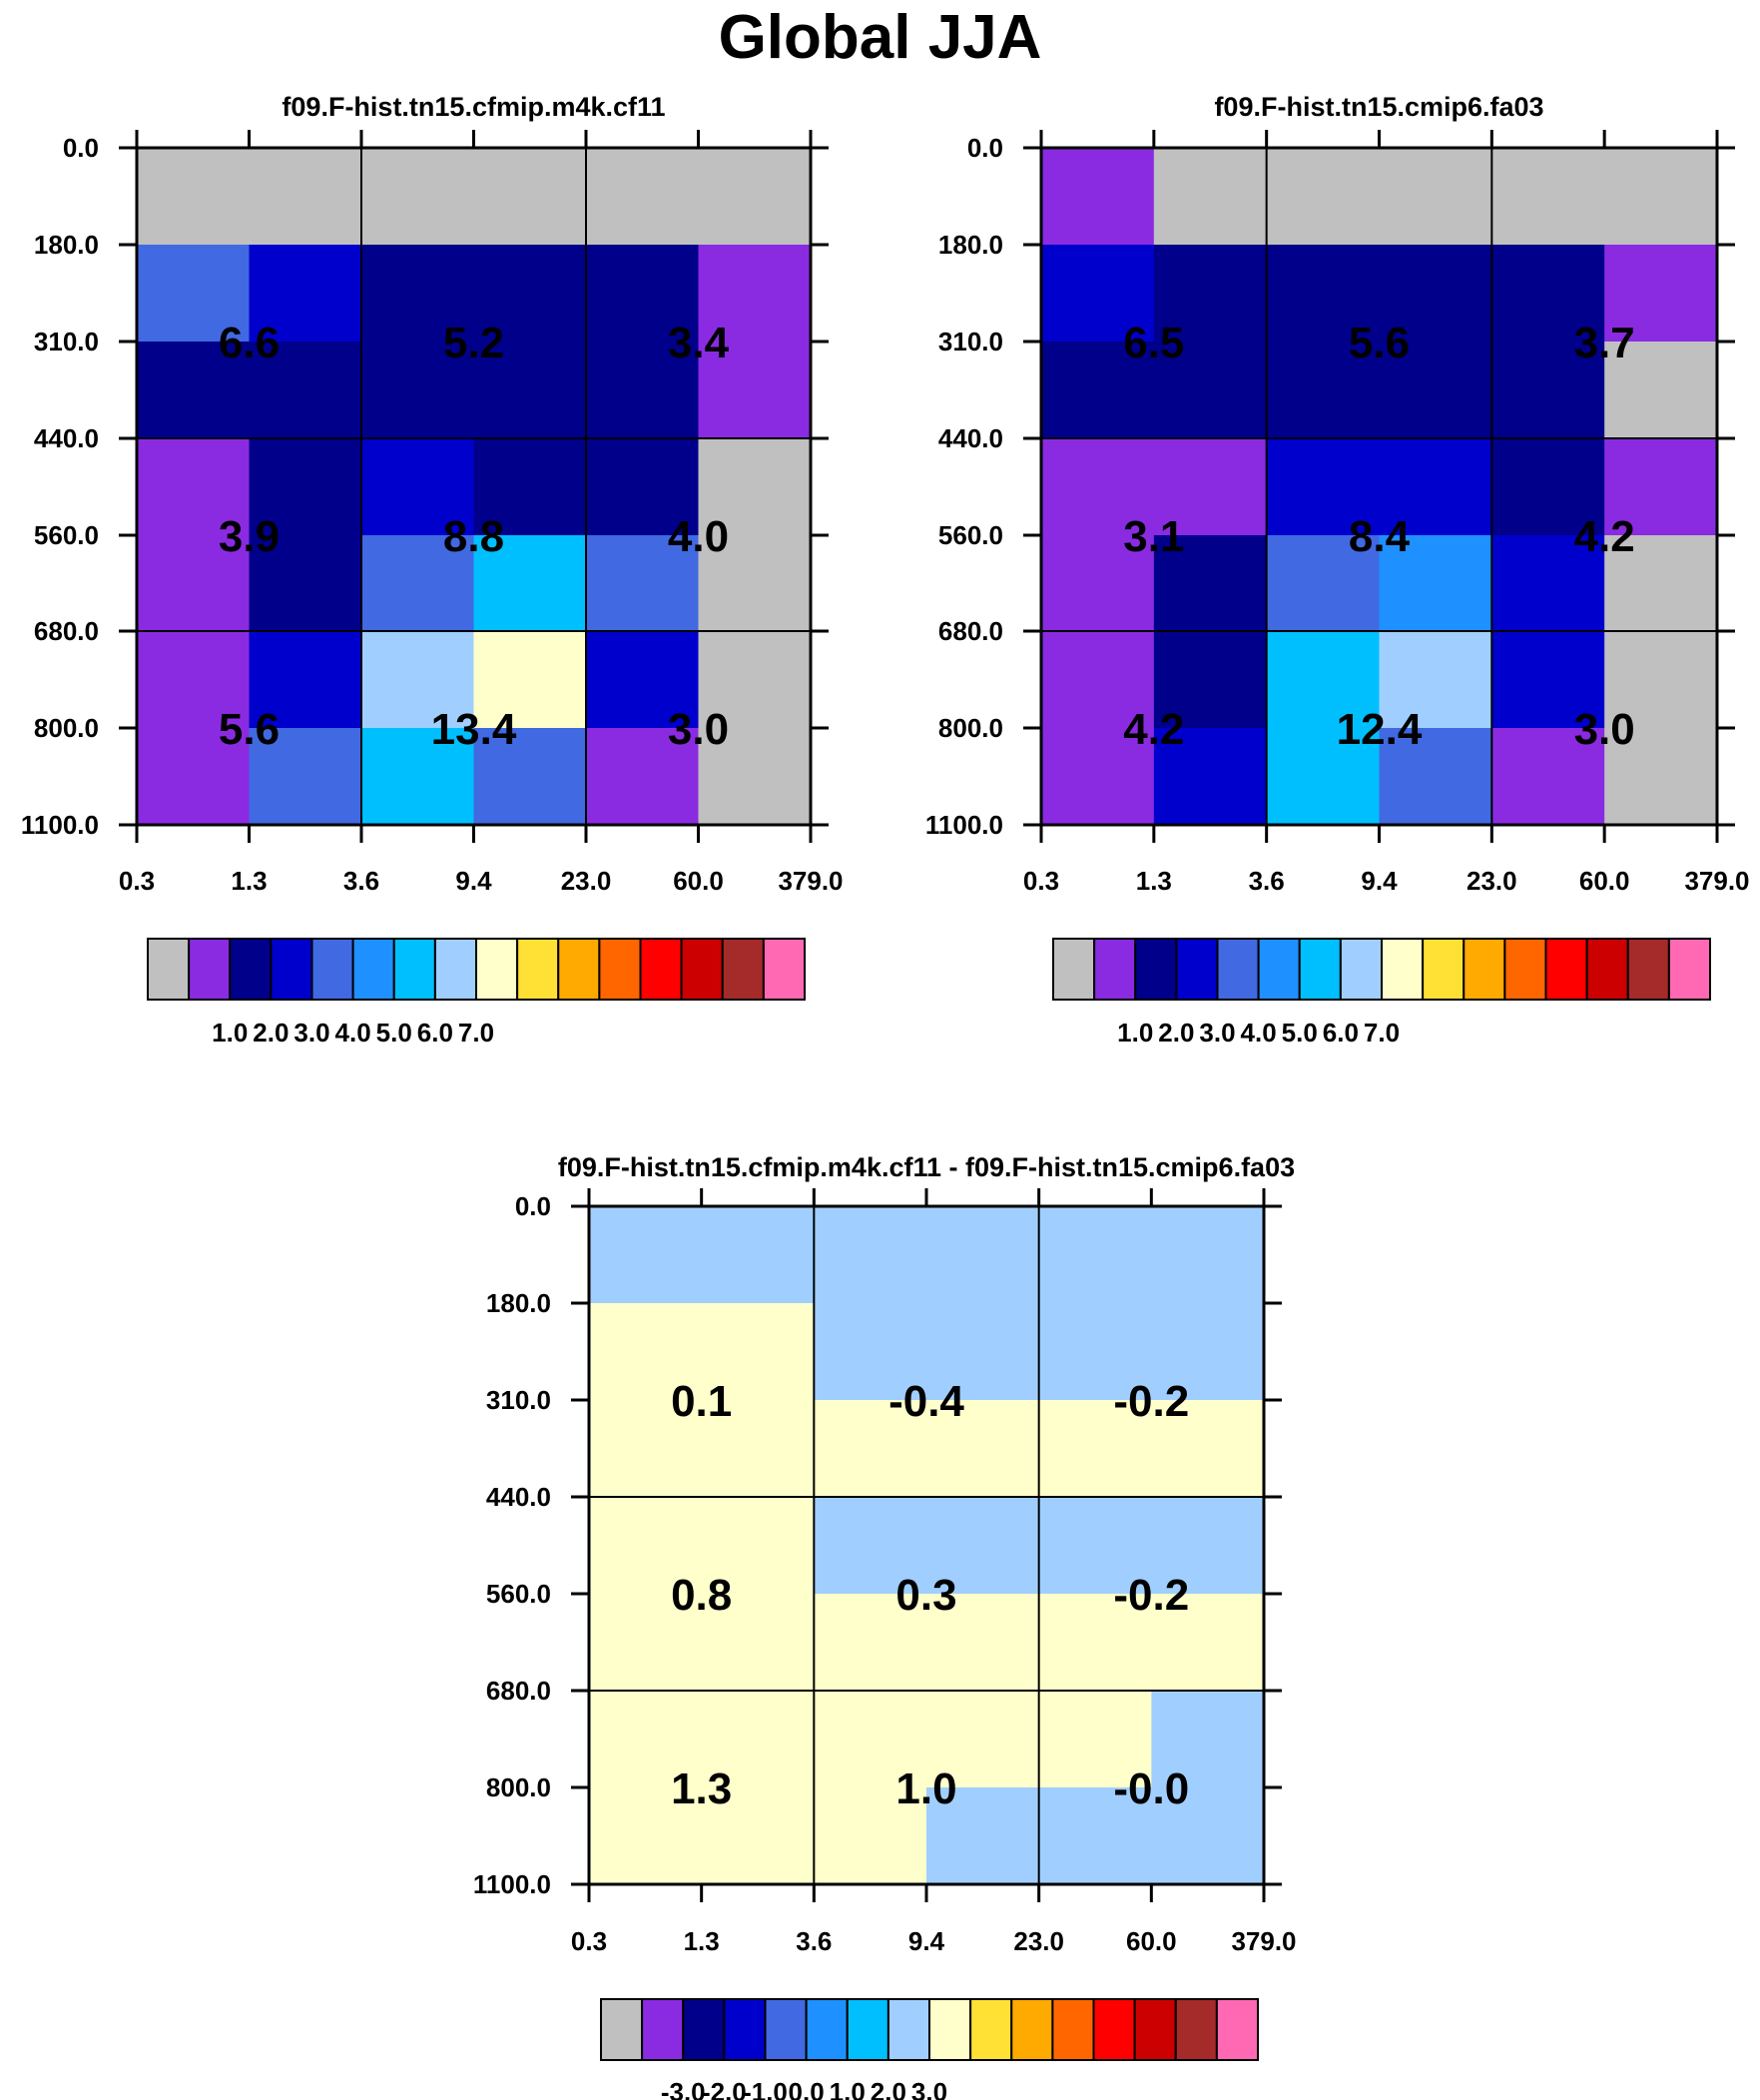  I want to click on panel-1-colorbar-label: 3.0, so click(311, 1033).